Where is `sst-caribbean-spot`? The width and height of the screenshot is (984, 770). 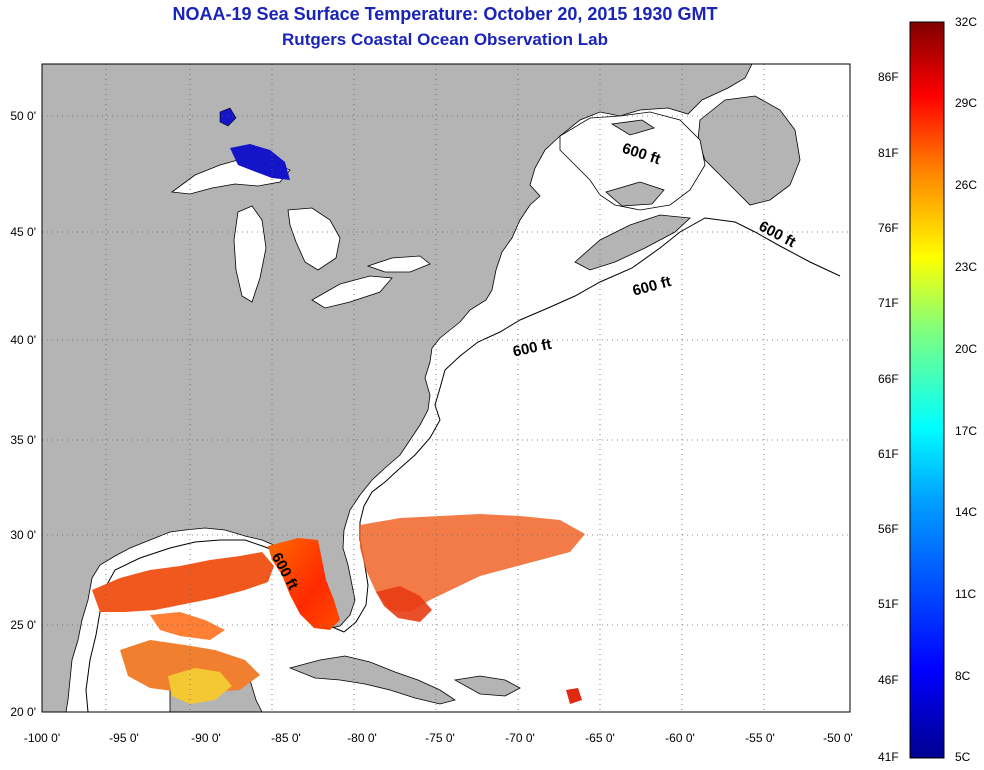
sst-caribbean-spot is located at coordinates (574, 696).